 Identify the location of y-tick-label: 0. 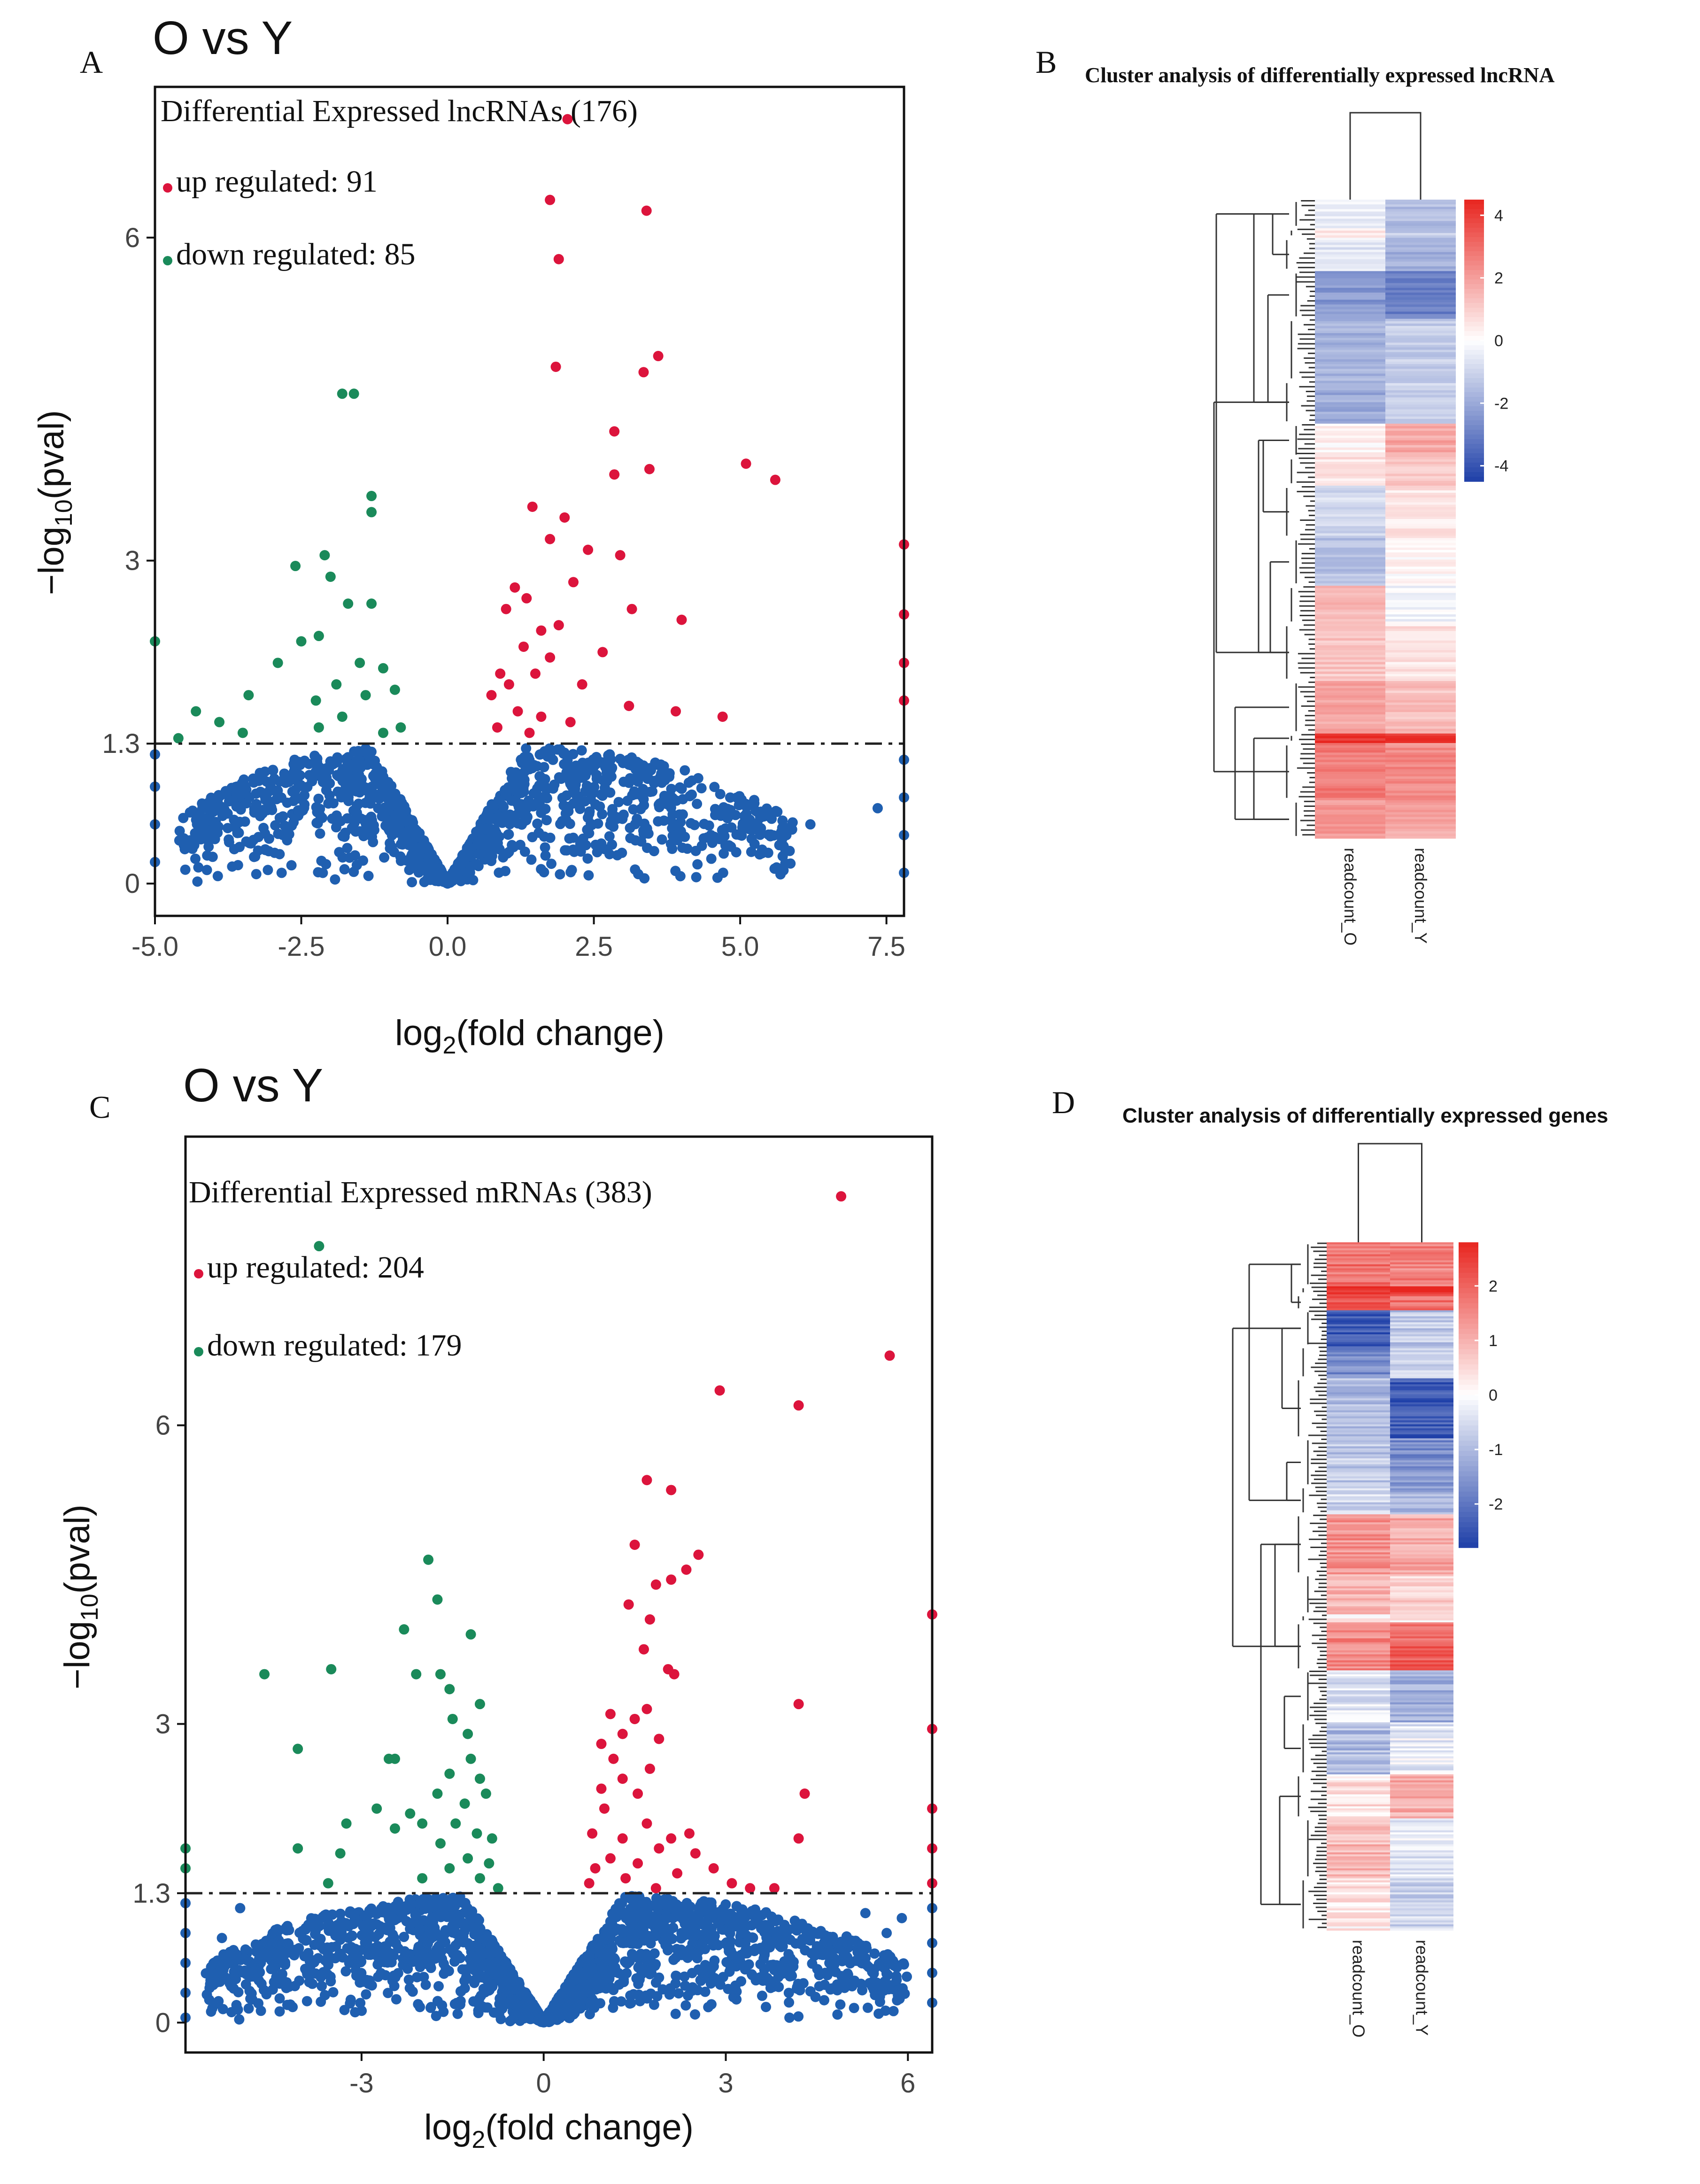
(132, 883).